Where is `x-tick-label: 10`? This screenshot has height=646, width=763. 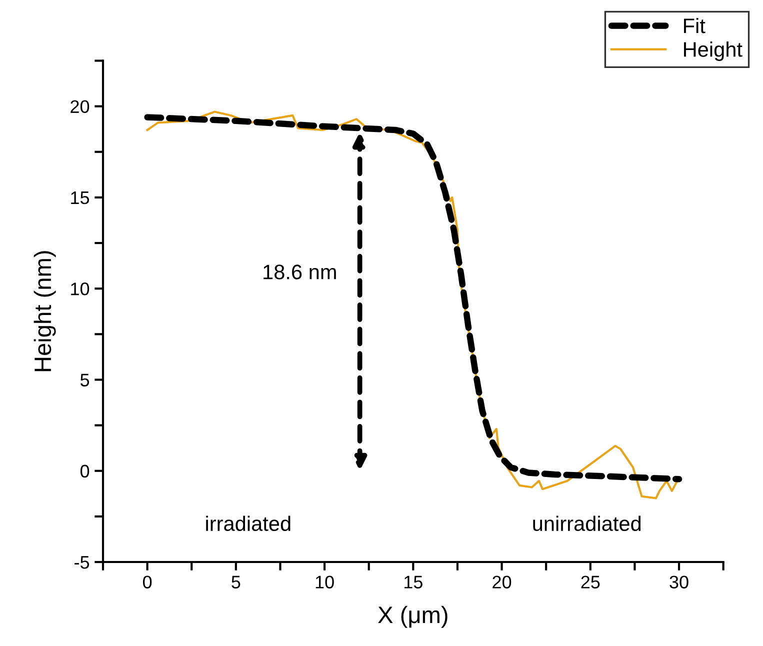
x-tick-label: 10 is located at coordinates (325, 582).